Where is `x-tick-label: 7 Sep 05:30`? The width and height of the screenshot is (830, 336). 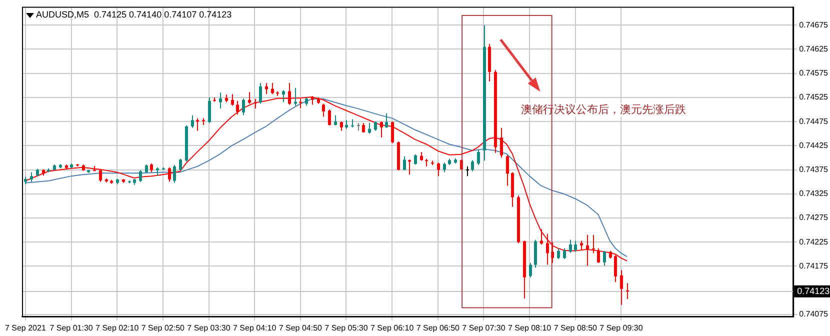 x-tick-label: 7 Sep 05:30 is located at coordinates (346, 327).